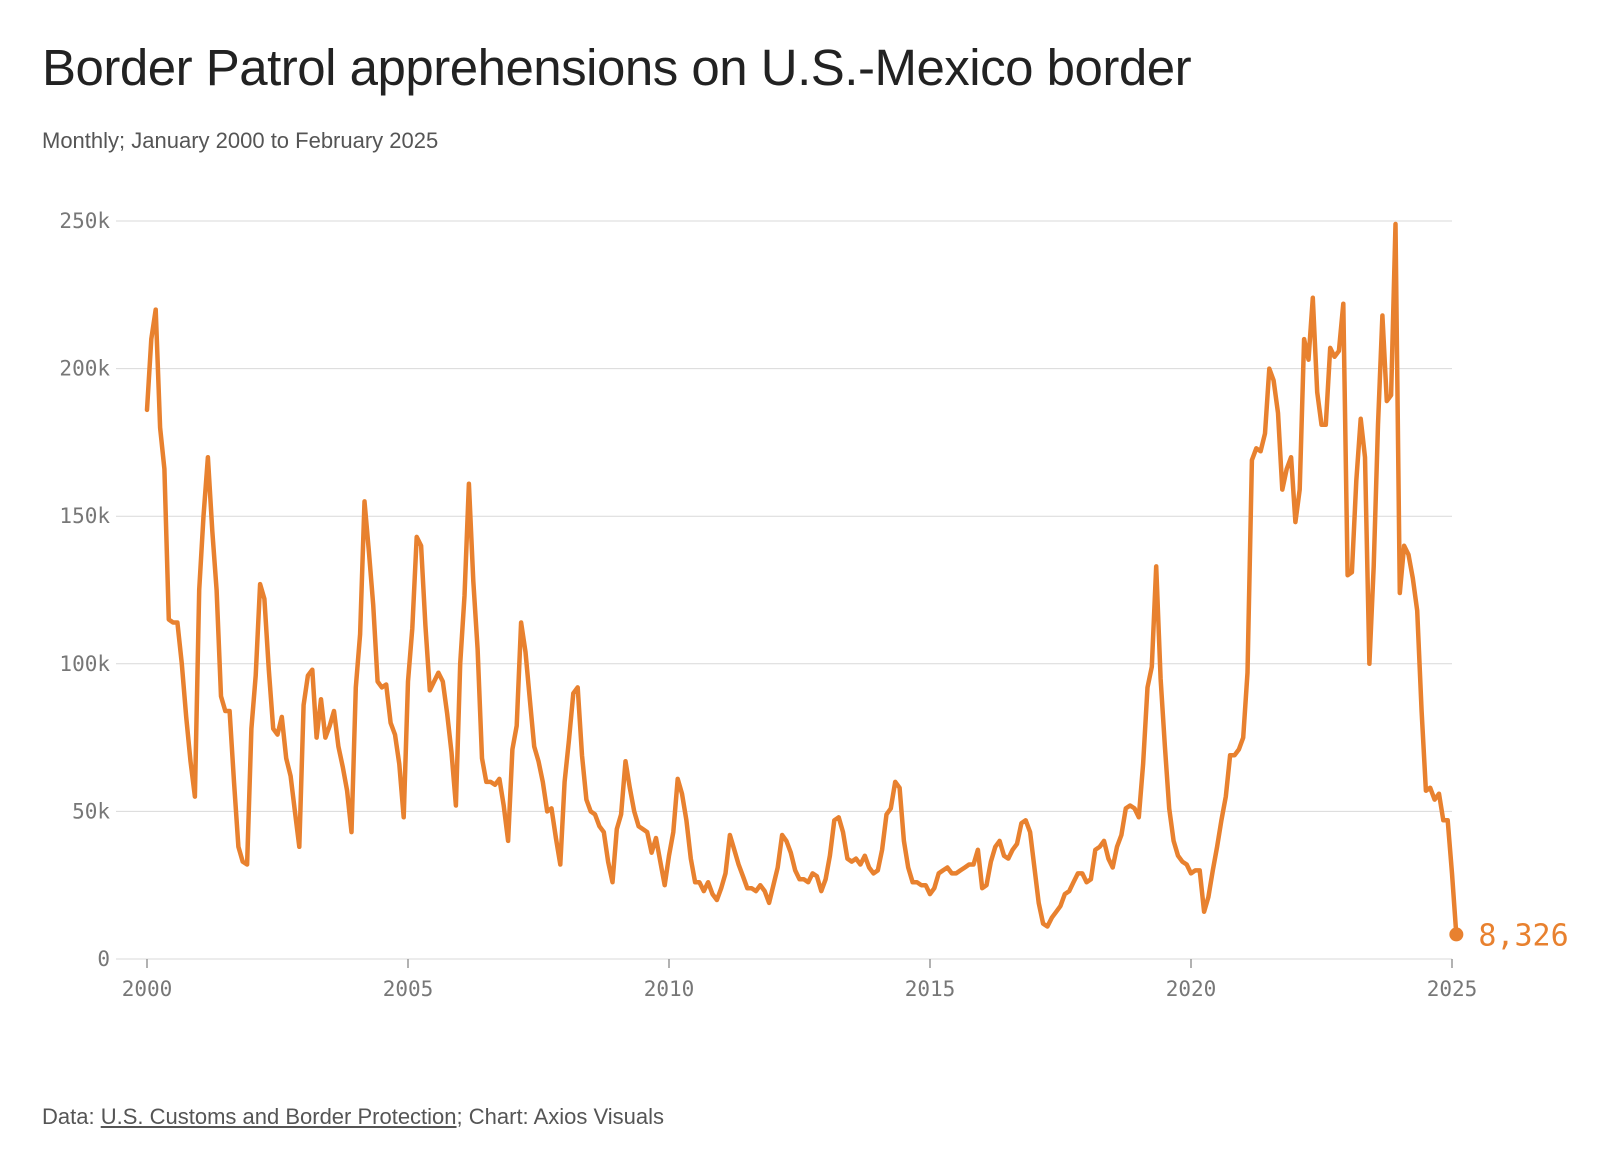 The height and width of the screenshot is (1174, 1612). Describe the element at coordinates (84, 221) in the screenshot. I see `y-tick-label: 250k` at that location.